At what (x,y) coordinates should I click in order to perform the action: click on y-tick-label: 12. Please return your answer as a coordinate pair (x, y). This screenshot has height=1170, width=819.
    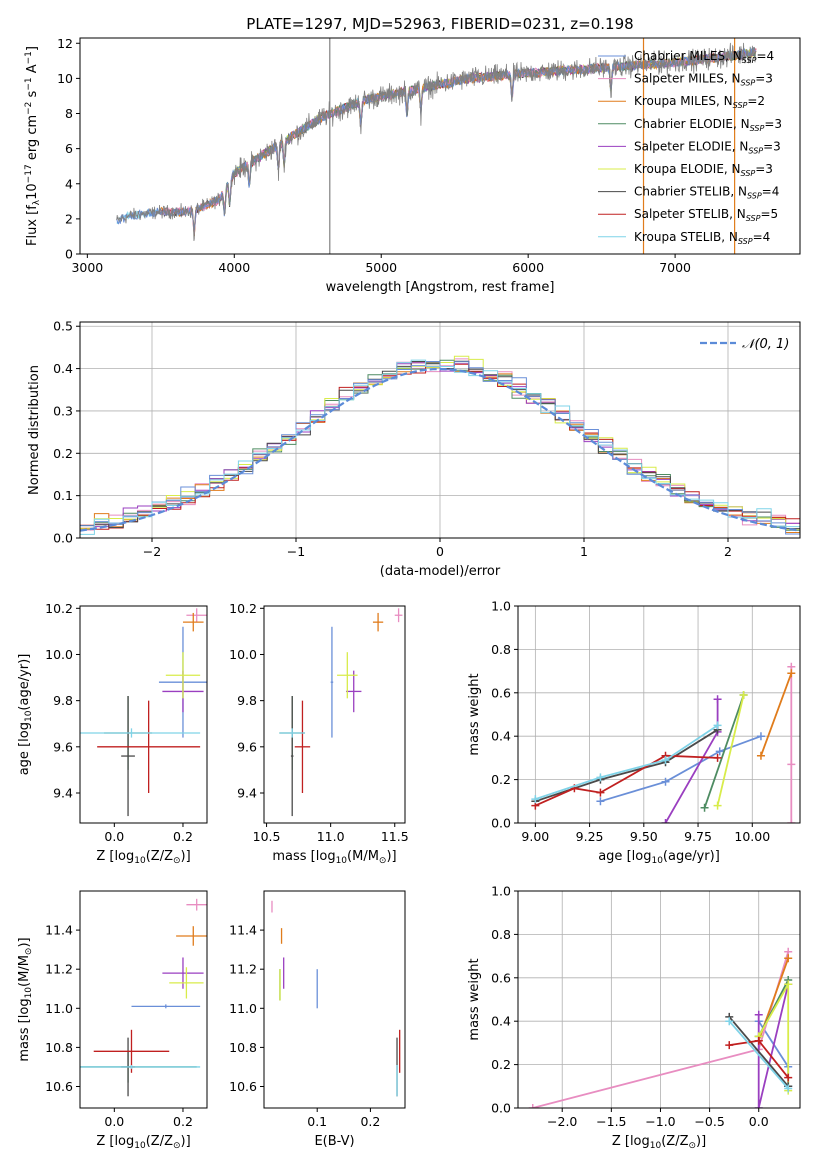
    Looking at the image, I should click on (65, 43).